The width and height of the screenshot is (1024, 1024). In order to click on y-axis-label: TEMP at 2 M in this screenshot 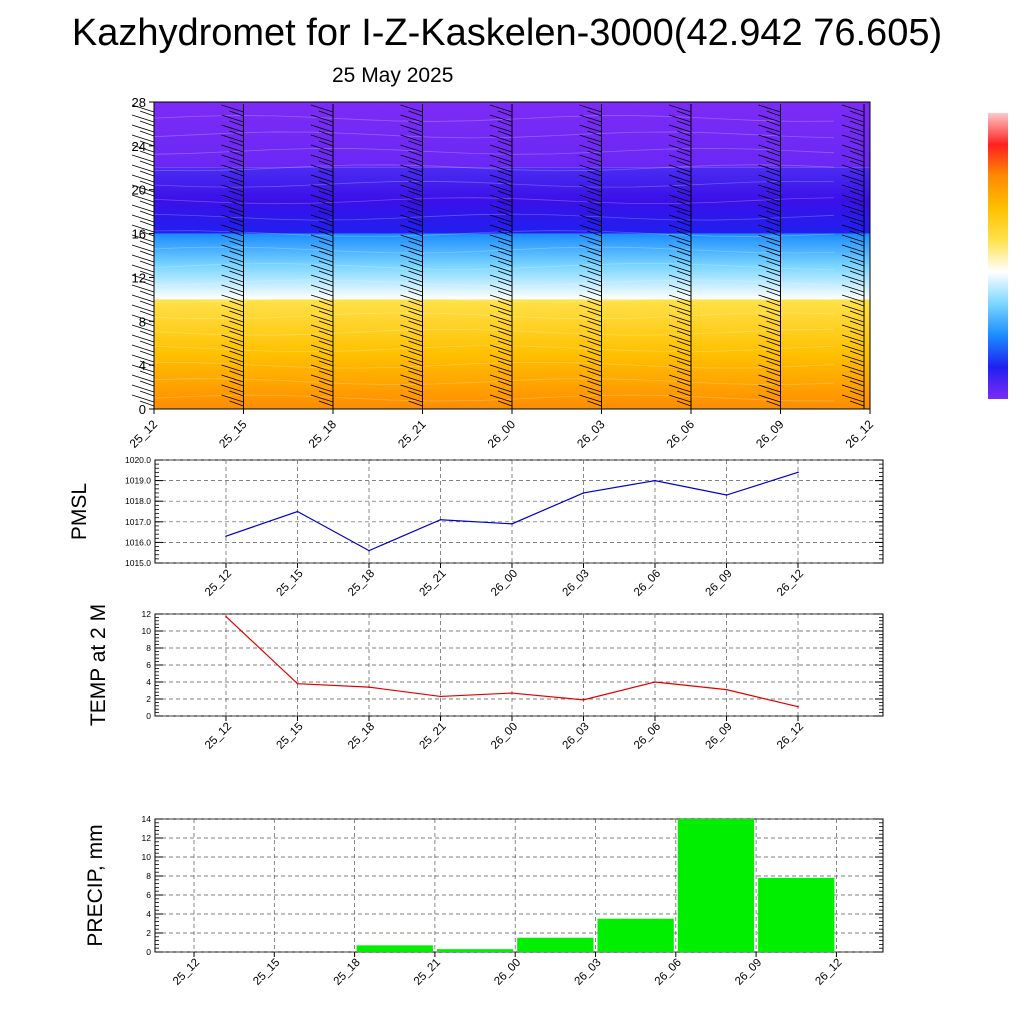, I will do `click(98, 665)`.